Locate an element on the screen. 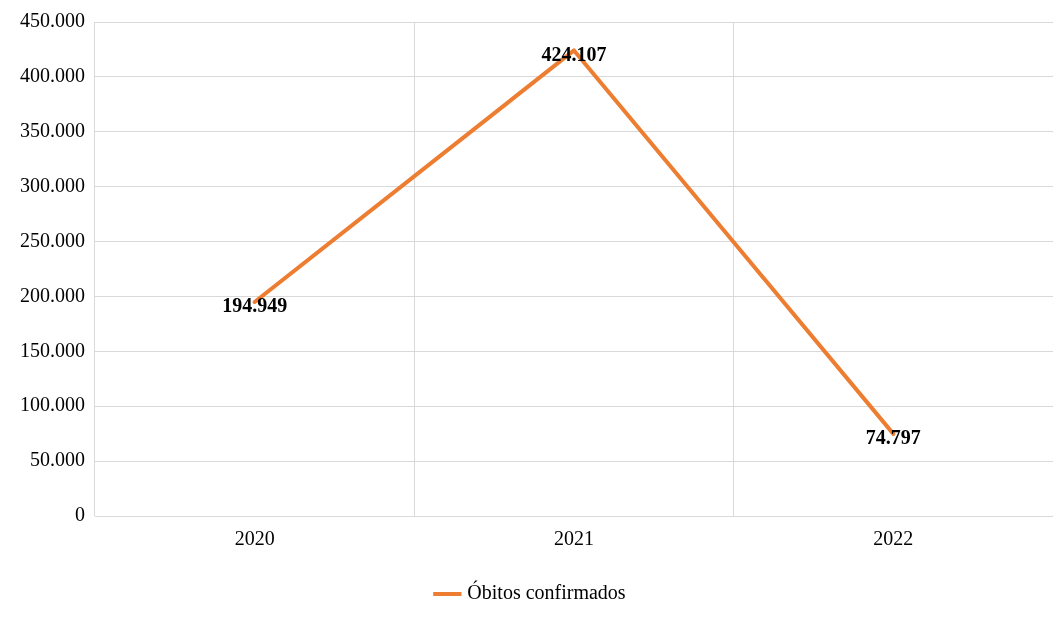 This screenshot has width=1053, height=624. legend-label: Óbitos confirmados is located at coordinates (546, 592).